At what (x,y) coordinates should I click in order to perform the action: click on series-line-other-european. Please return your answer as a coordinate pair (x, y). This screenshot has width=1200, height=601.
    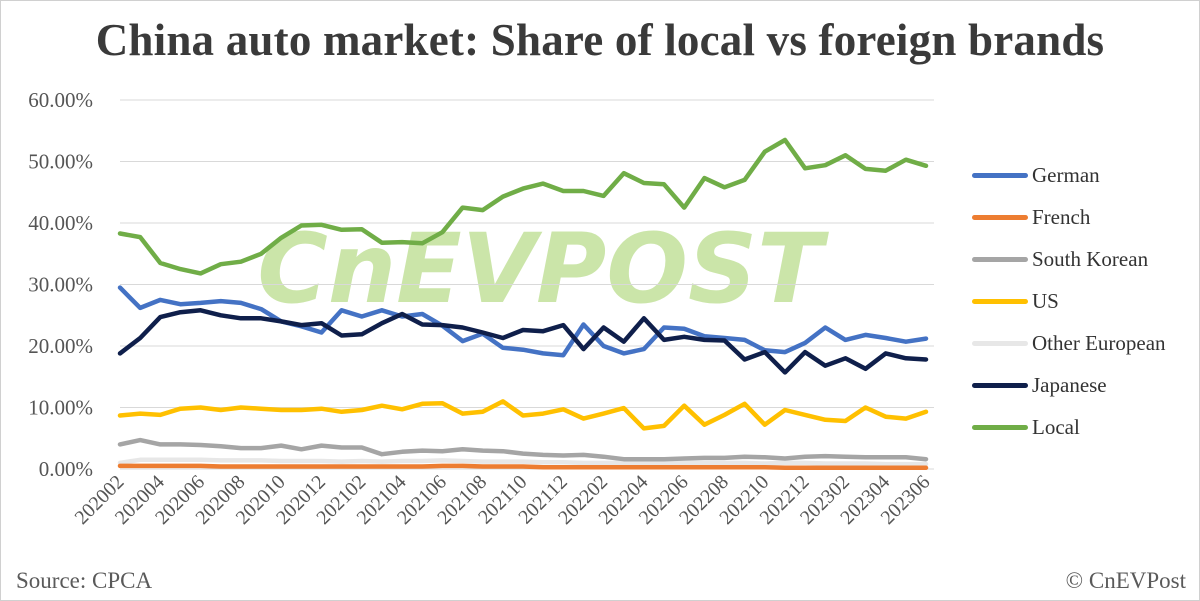
    Looking at the image, I should click on (523, 462).